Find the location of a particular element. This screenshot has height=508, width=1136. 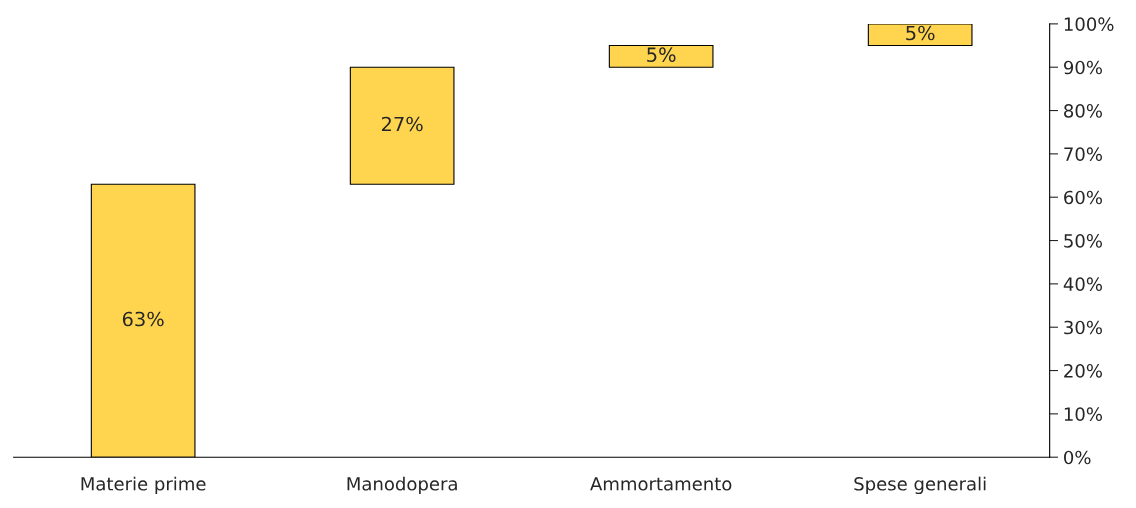

x-tick-label: Ammortamento is located at coordinates (661, 484).